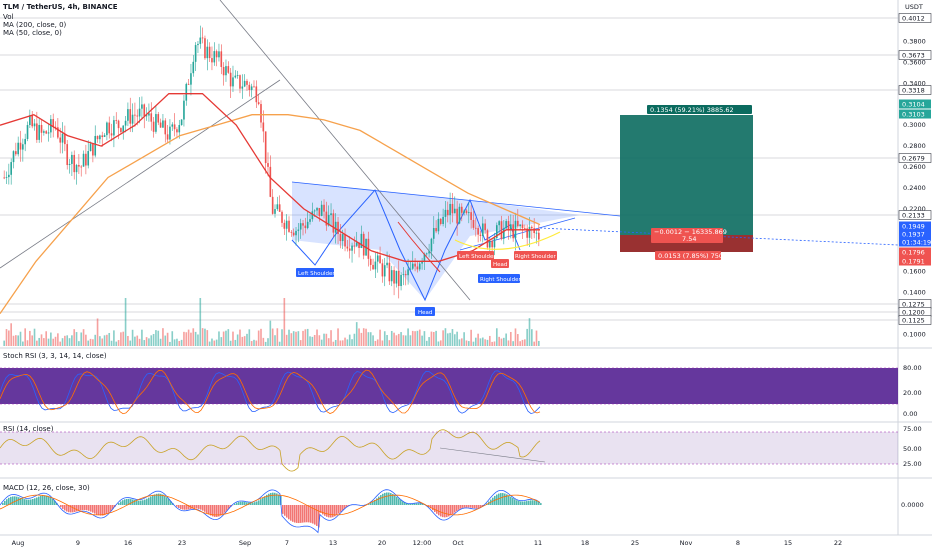 The width and height of the screenshot is (932, 550). I want to click on position-label-bg, so click(687, 235).